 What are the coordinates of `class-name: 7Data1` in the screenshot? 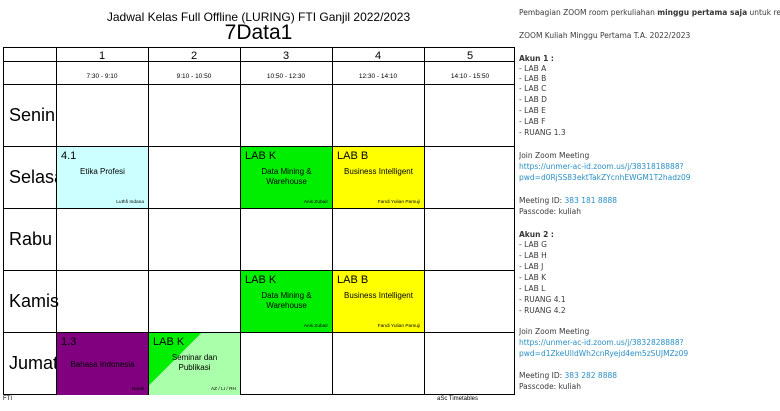 It's located at (258, 32).